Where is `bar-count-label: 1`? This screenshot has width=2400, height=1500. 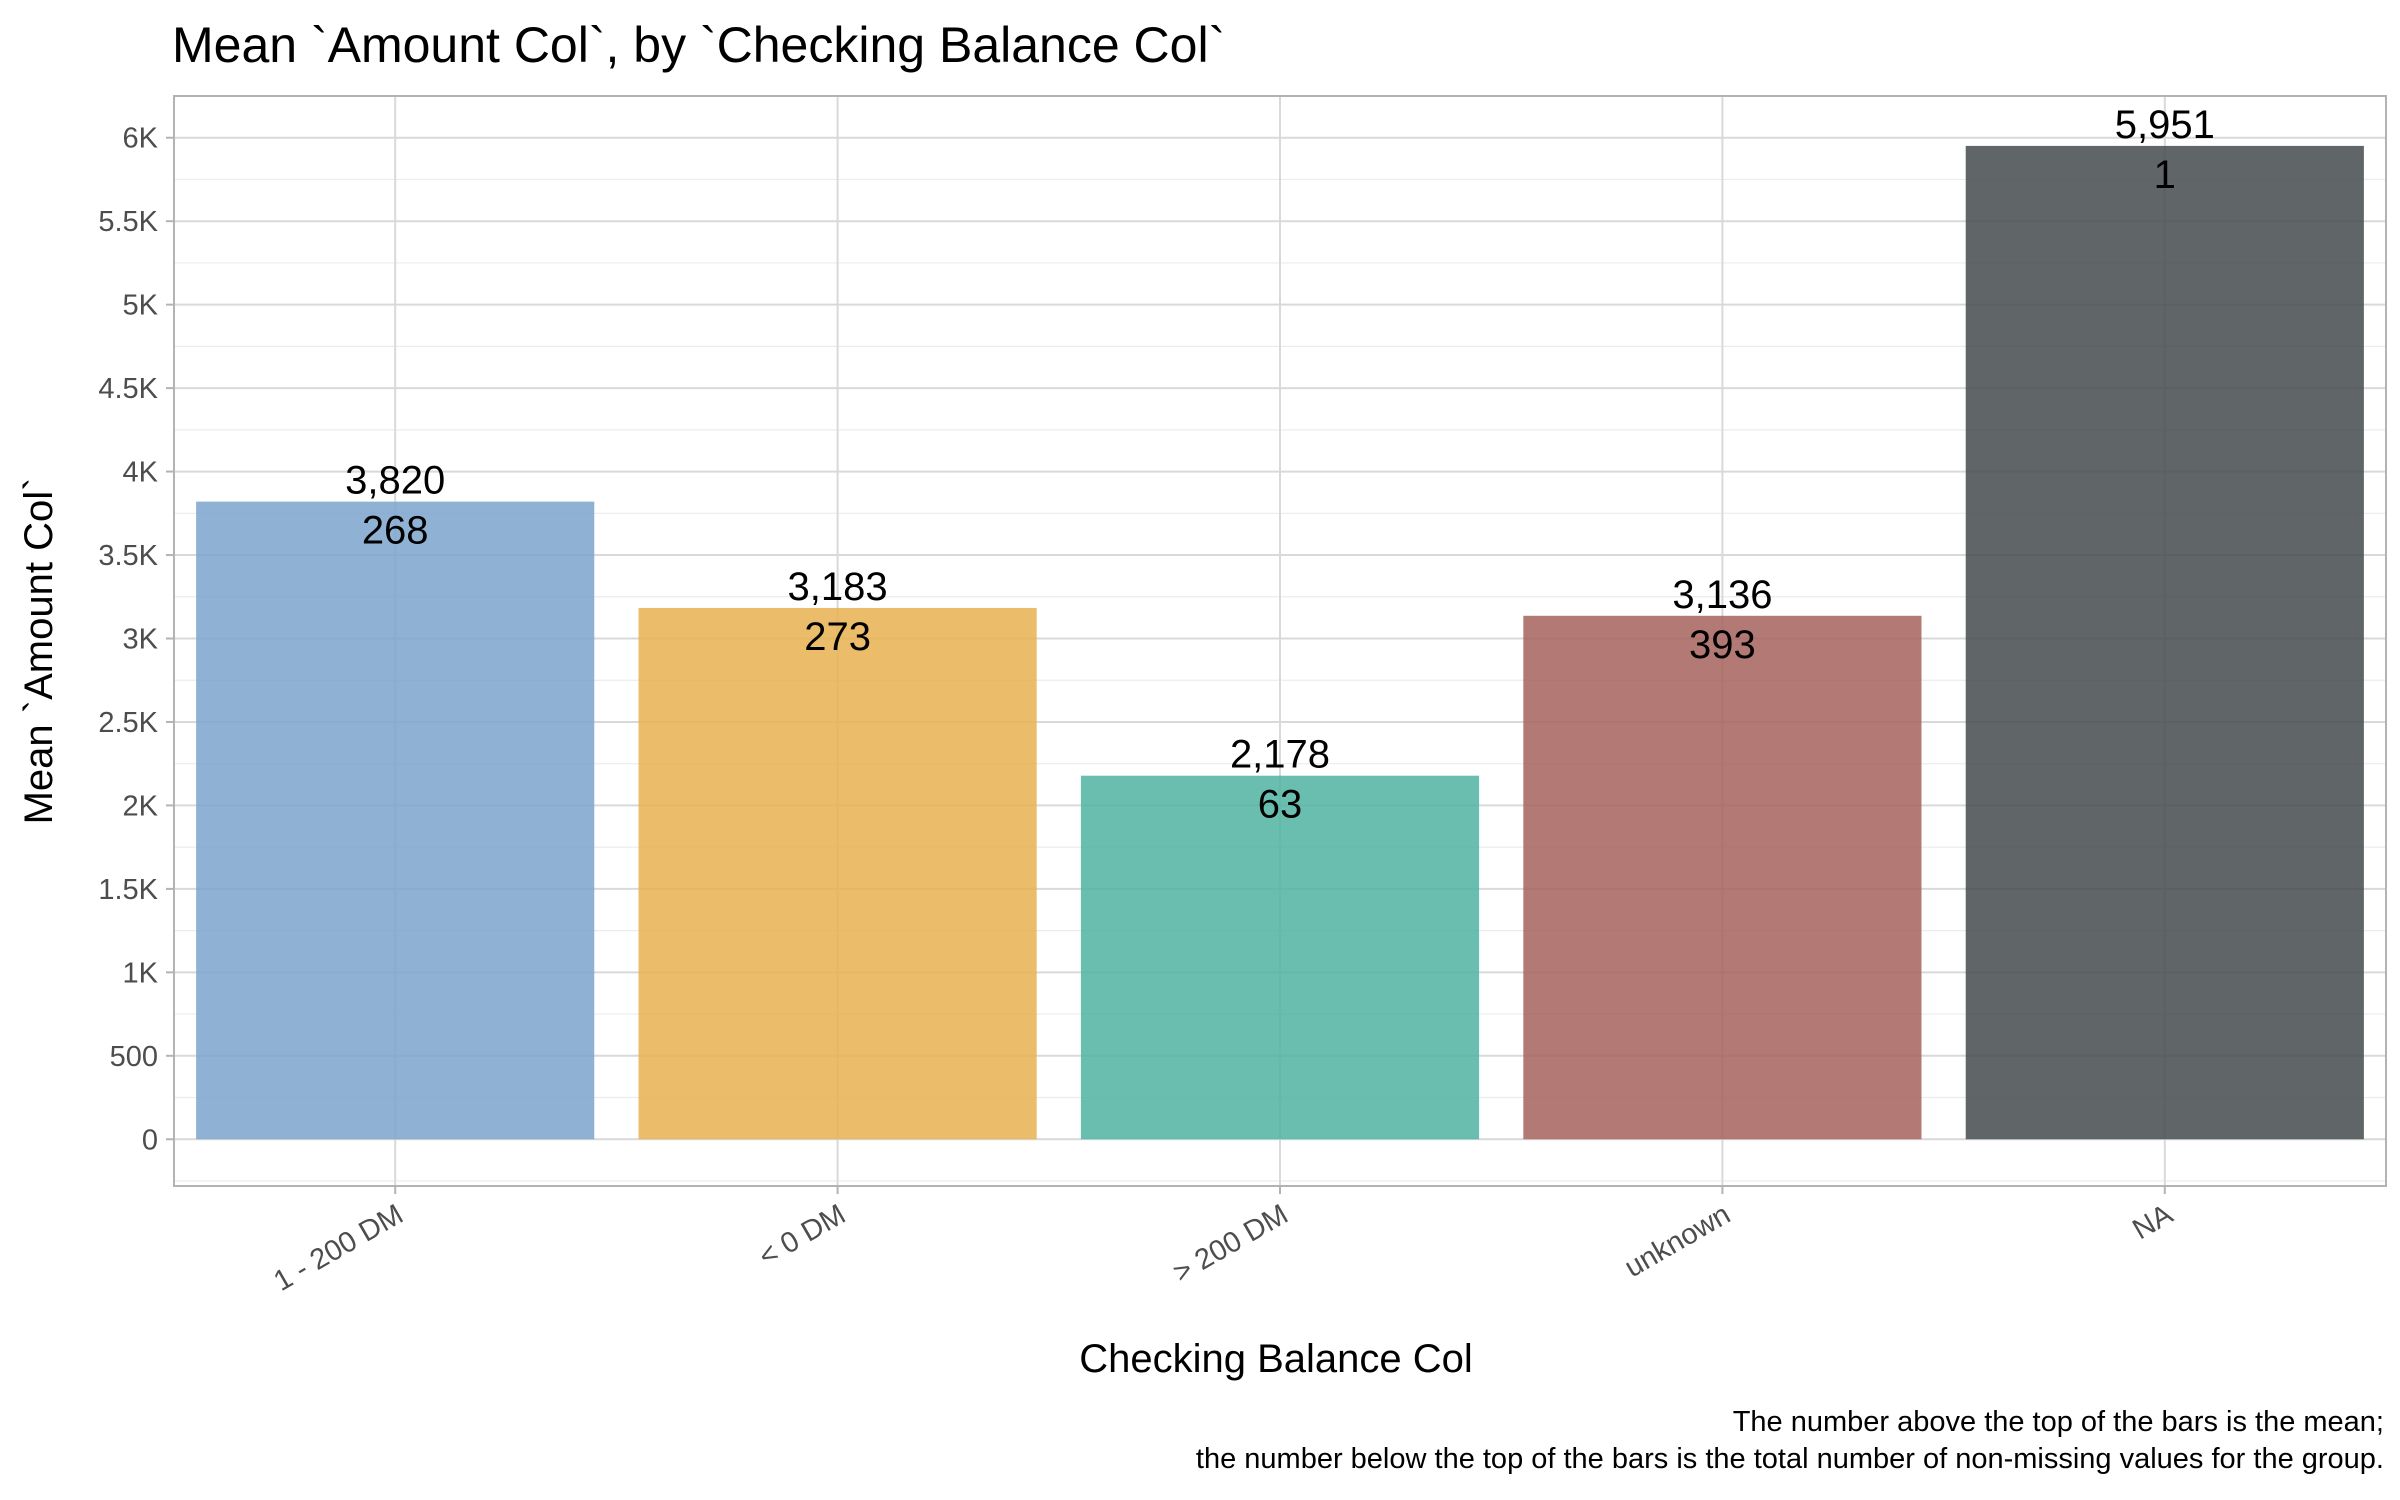
bar-count-label: 1 is located at coordinates (2165, 175).